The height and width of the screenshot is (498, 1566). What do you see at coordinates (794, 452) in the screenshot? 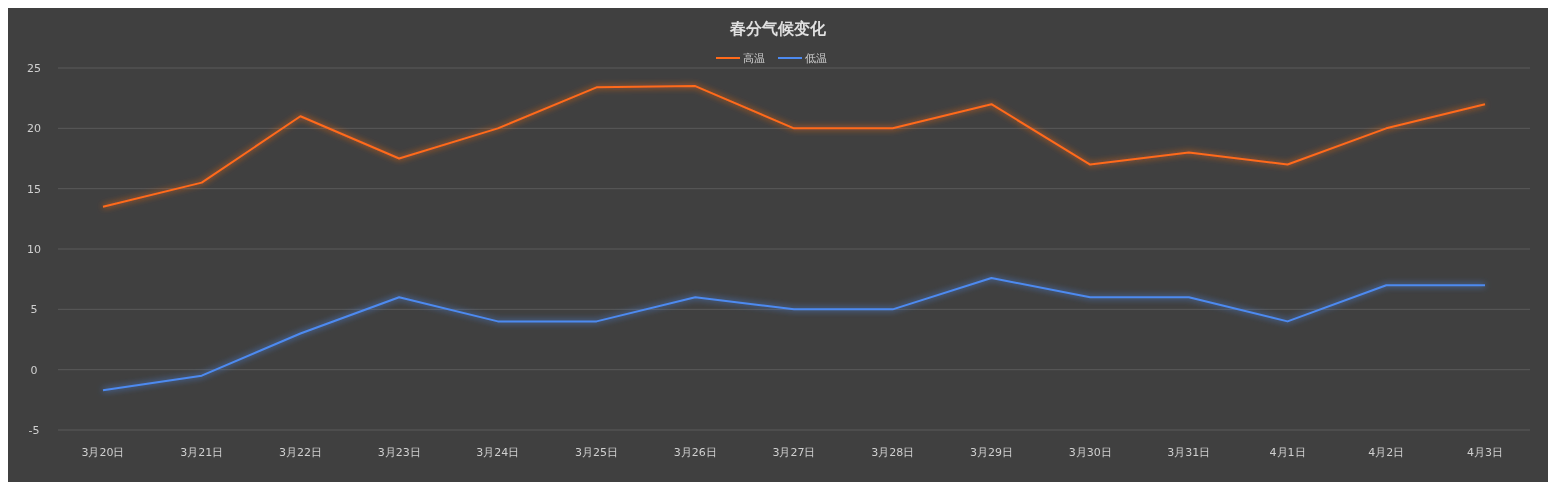
I see `x-tick-label: 3月27日` at bounding box center [794, 452].